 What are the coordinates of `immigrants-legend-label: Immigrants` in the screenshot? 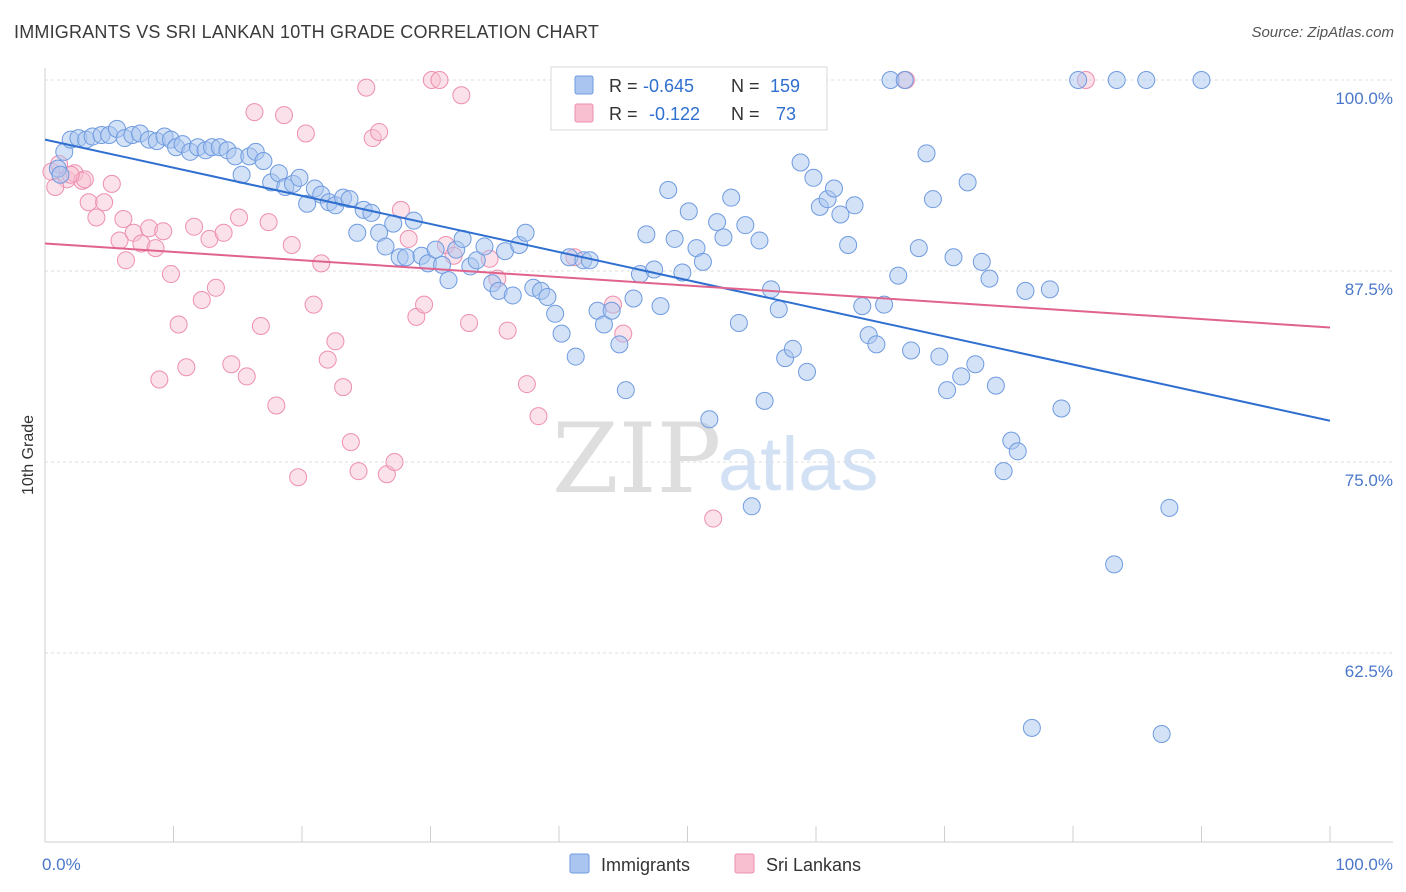 It's located at (645, 865).